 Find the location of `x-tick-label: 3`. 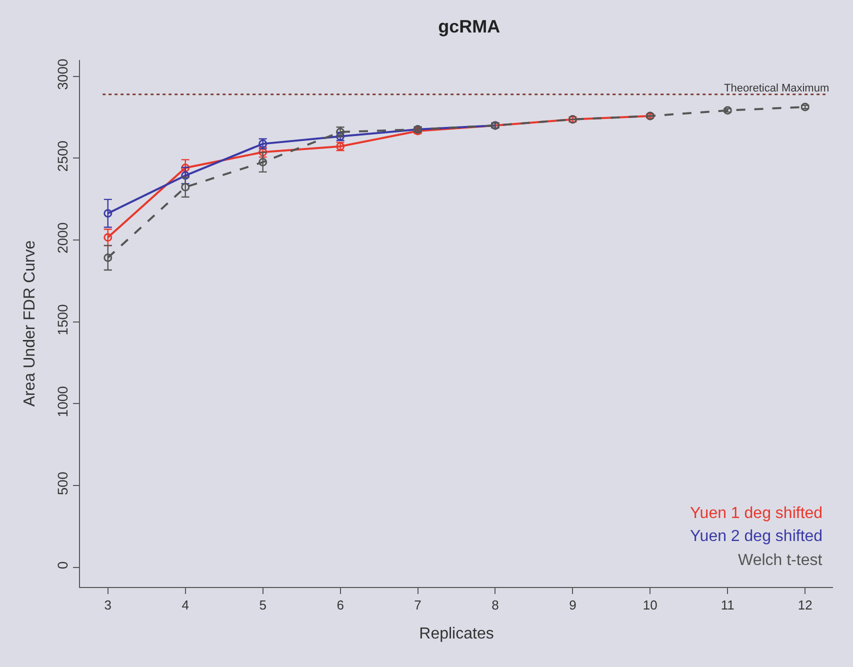

x-tick-label: 3 is located at coordinates (108, 605).